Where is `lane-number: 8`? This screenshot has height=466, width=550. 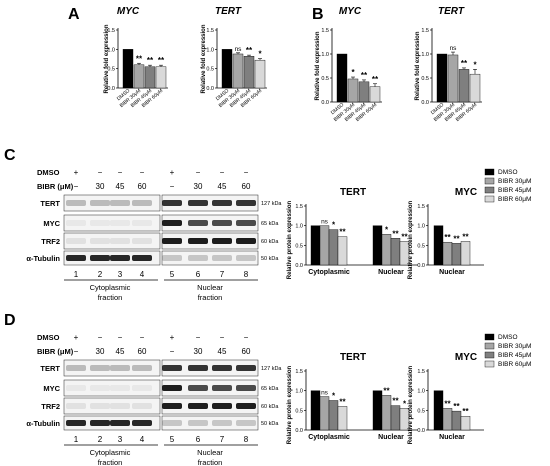 lane-number: 8 is located at coordinates (246, 274).